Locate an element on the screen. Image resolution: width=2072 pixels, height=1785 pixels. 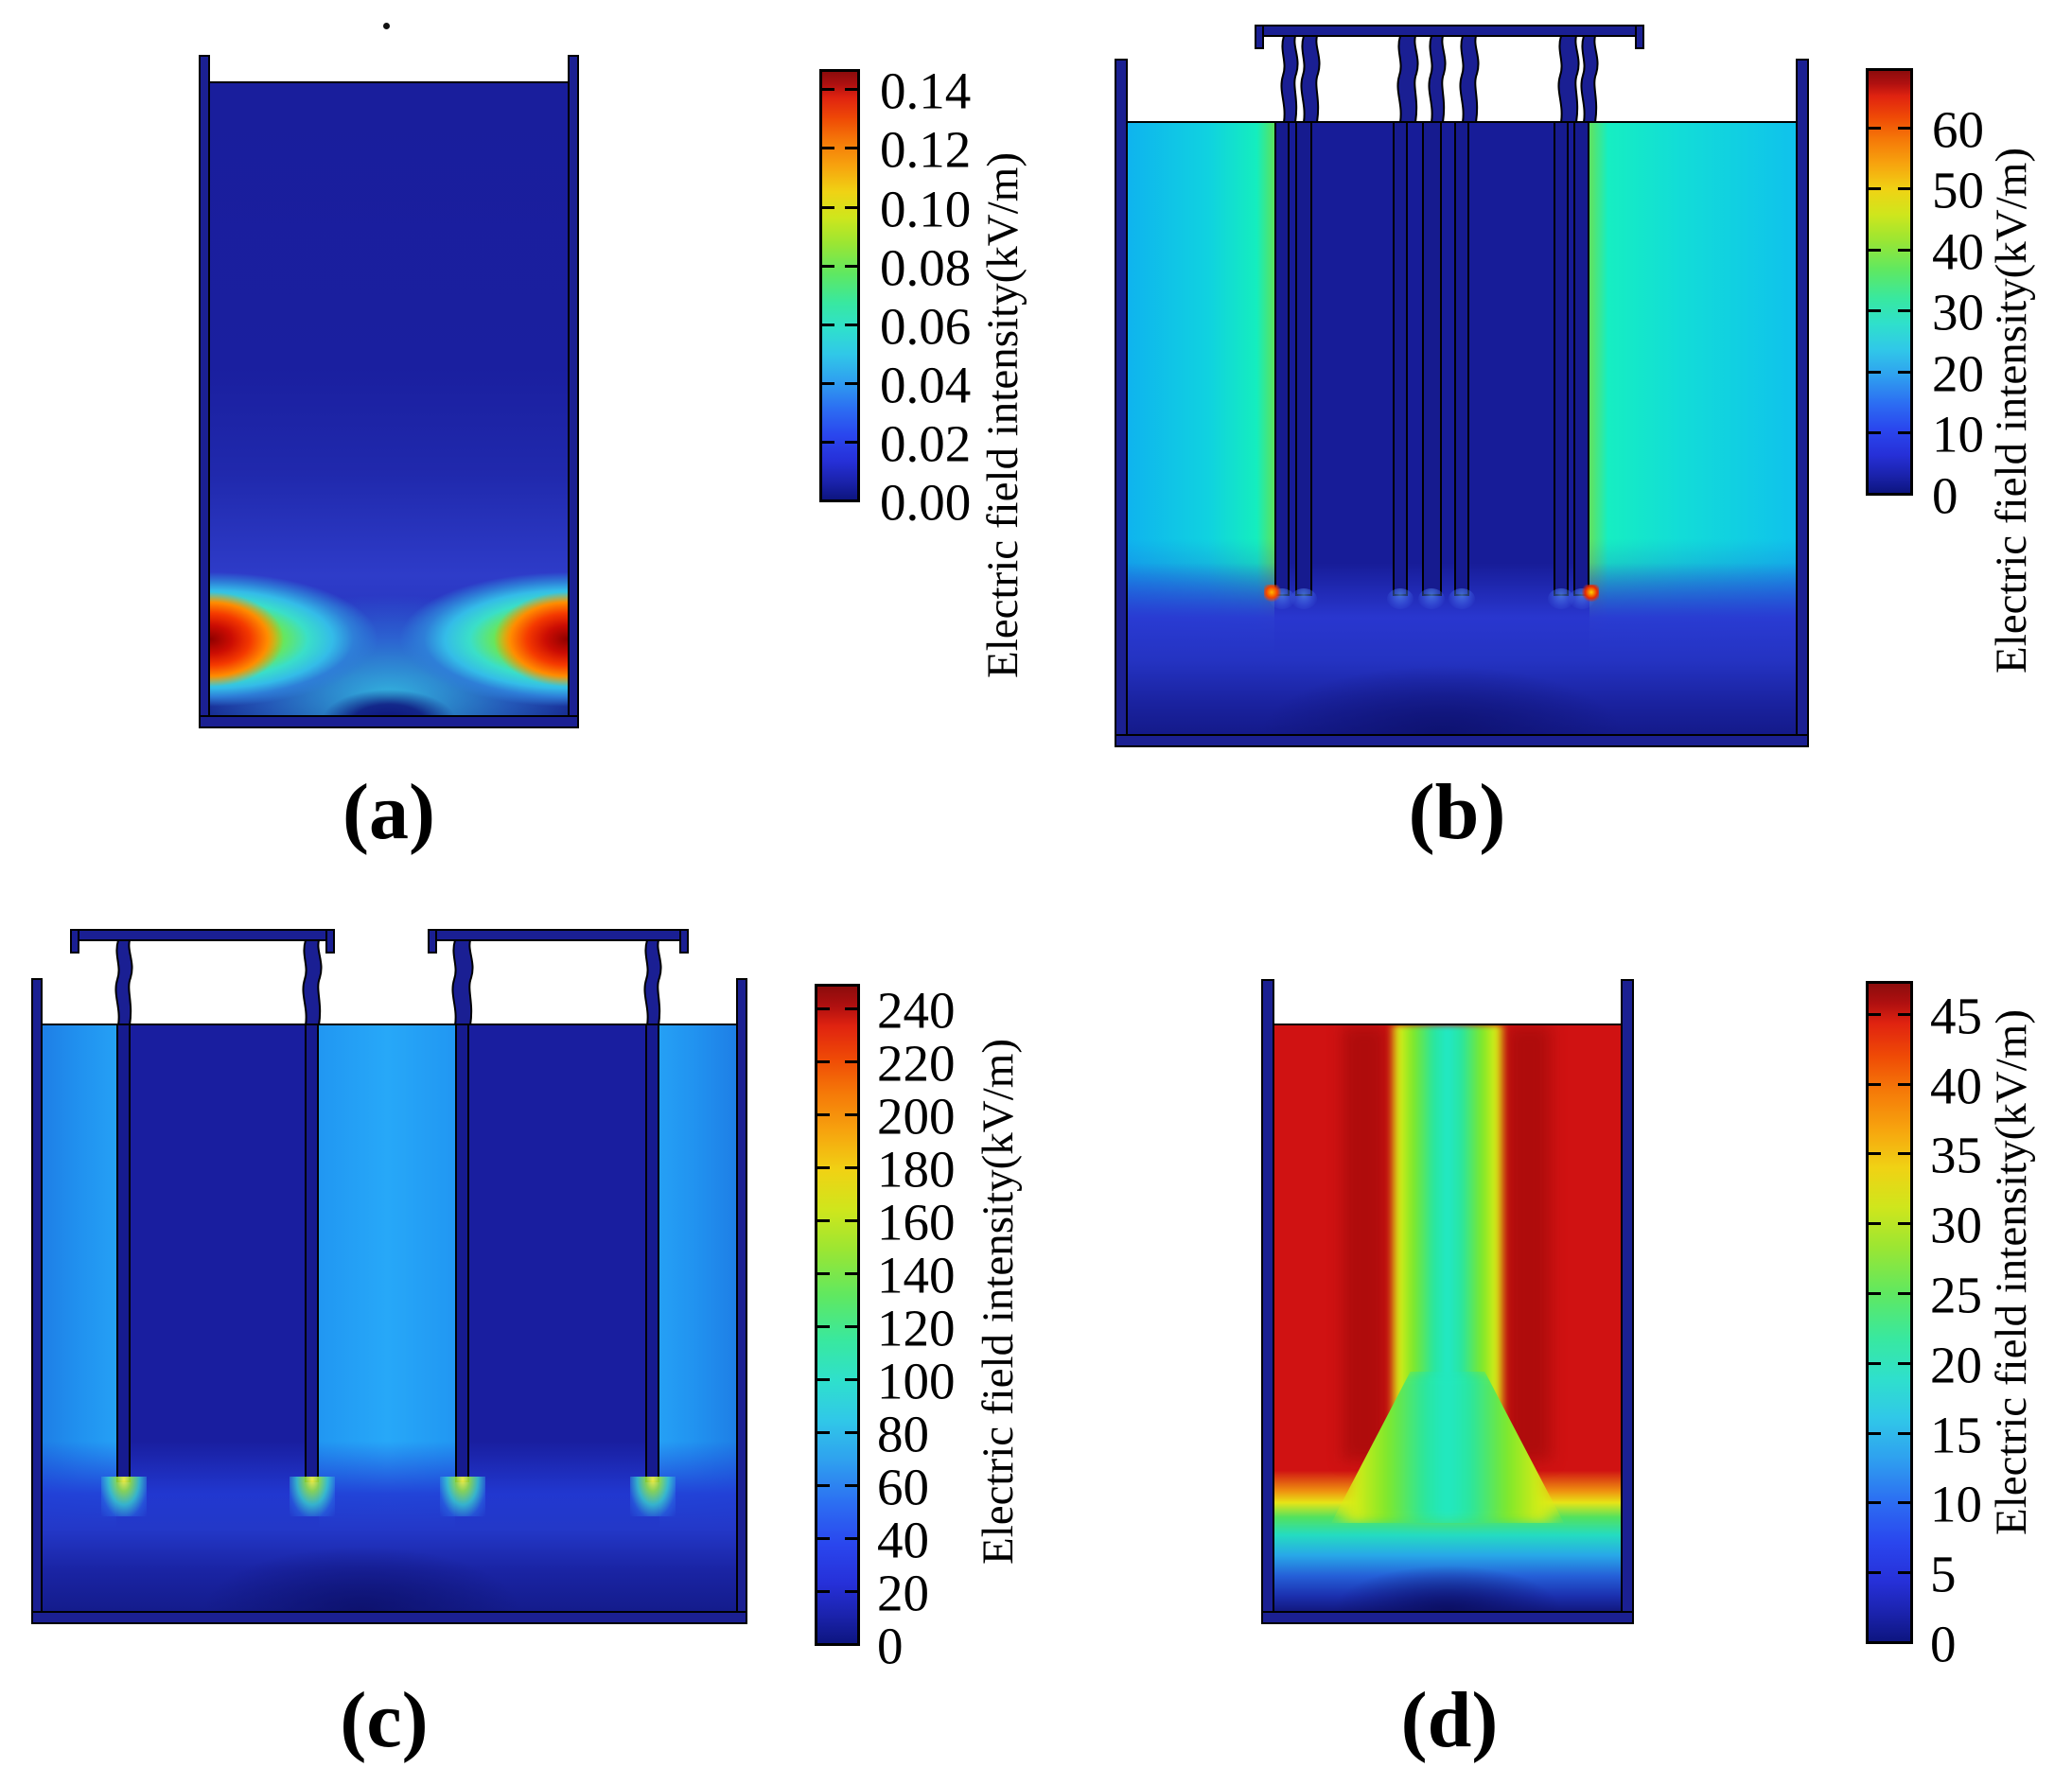
colorbar-tick-label: 0.00 is located at coordinates (926, 503).